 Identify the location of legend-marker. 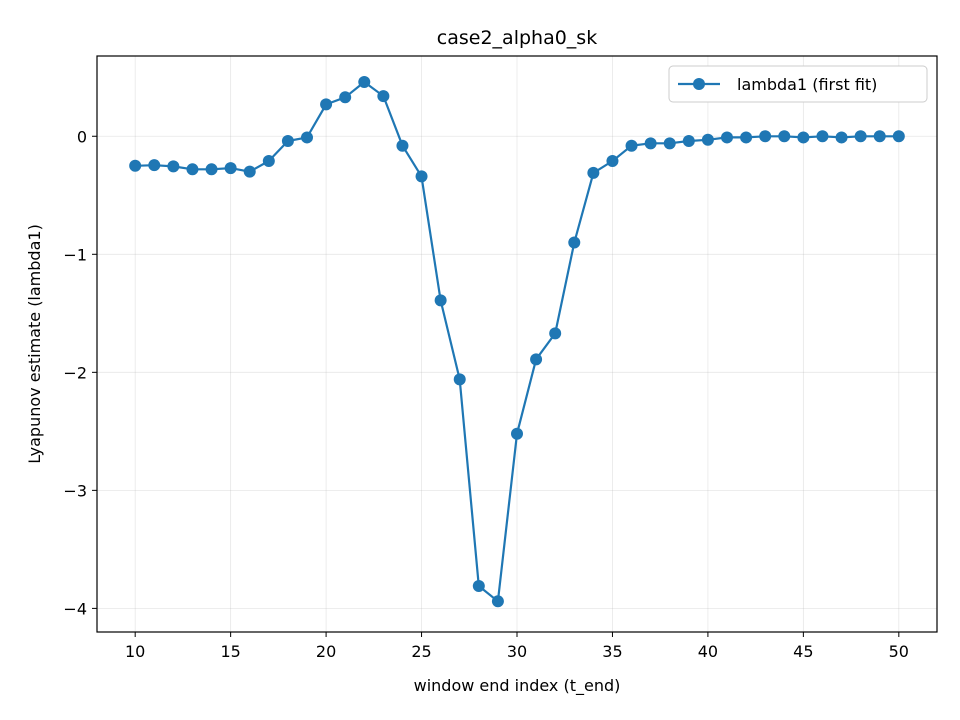
(699, 84).